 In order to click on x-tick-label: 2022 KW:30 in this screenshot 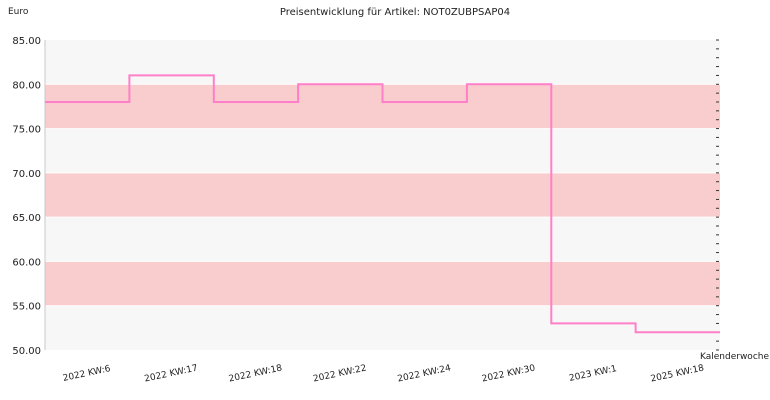, I will do `click(508, 373)`.